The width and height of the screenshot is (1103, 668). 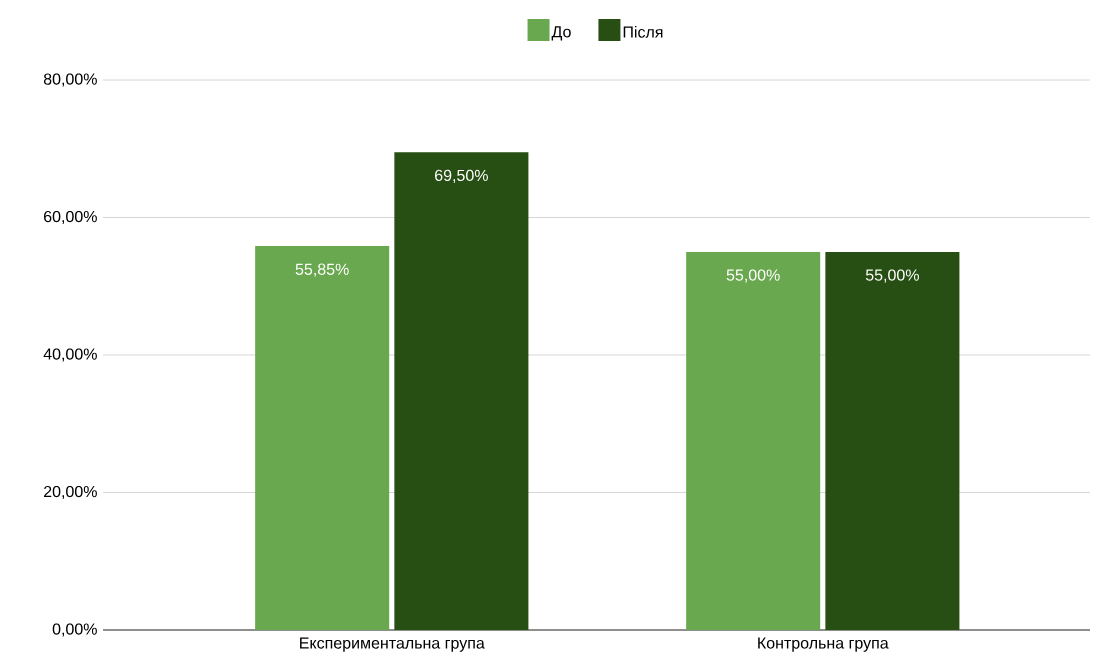 What do you see at coordinates (70, 492) in the screenshot?
I see `y-tick-label: 20,00%` at bounding box center [70, 492].